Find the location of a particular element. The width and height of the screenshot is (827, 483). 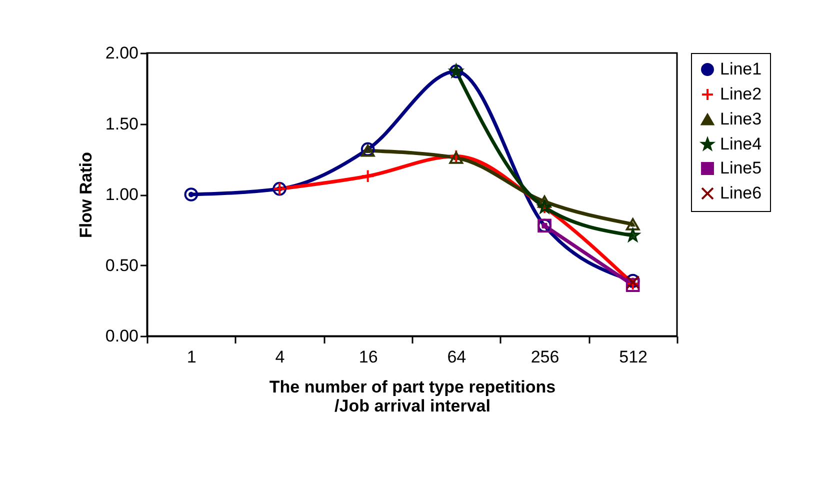

legend-label: Line6 is located at coordinates (741, 193).